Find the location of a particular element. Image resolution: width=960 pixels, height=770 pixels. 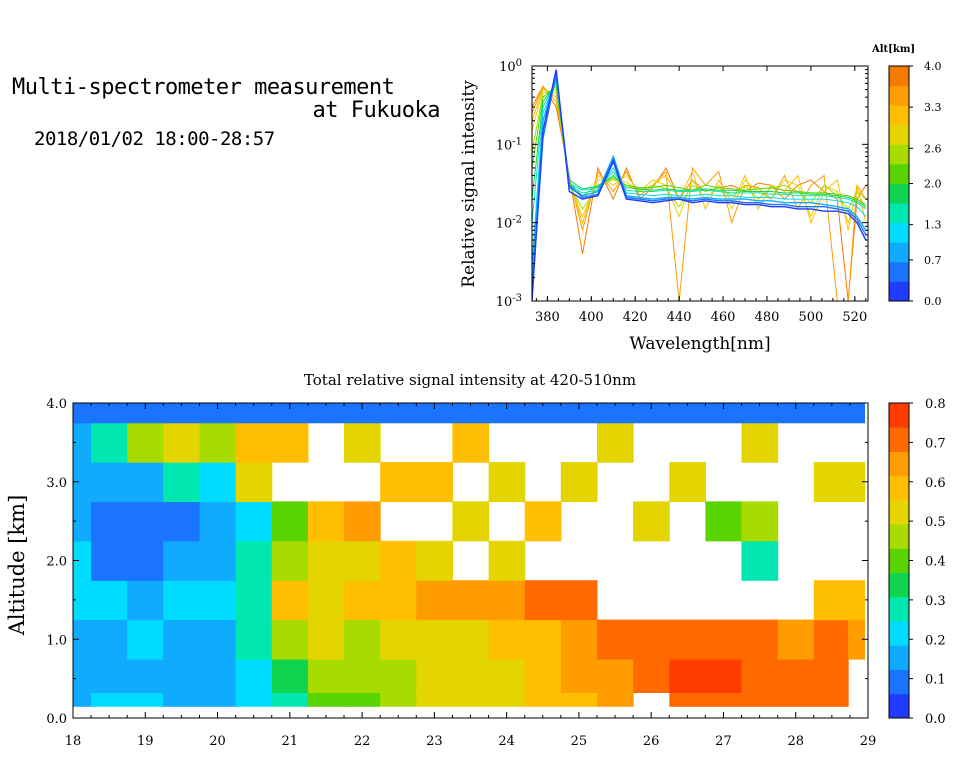

spectrum-lines is located at coordinates (699, 185).